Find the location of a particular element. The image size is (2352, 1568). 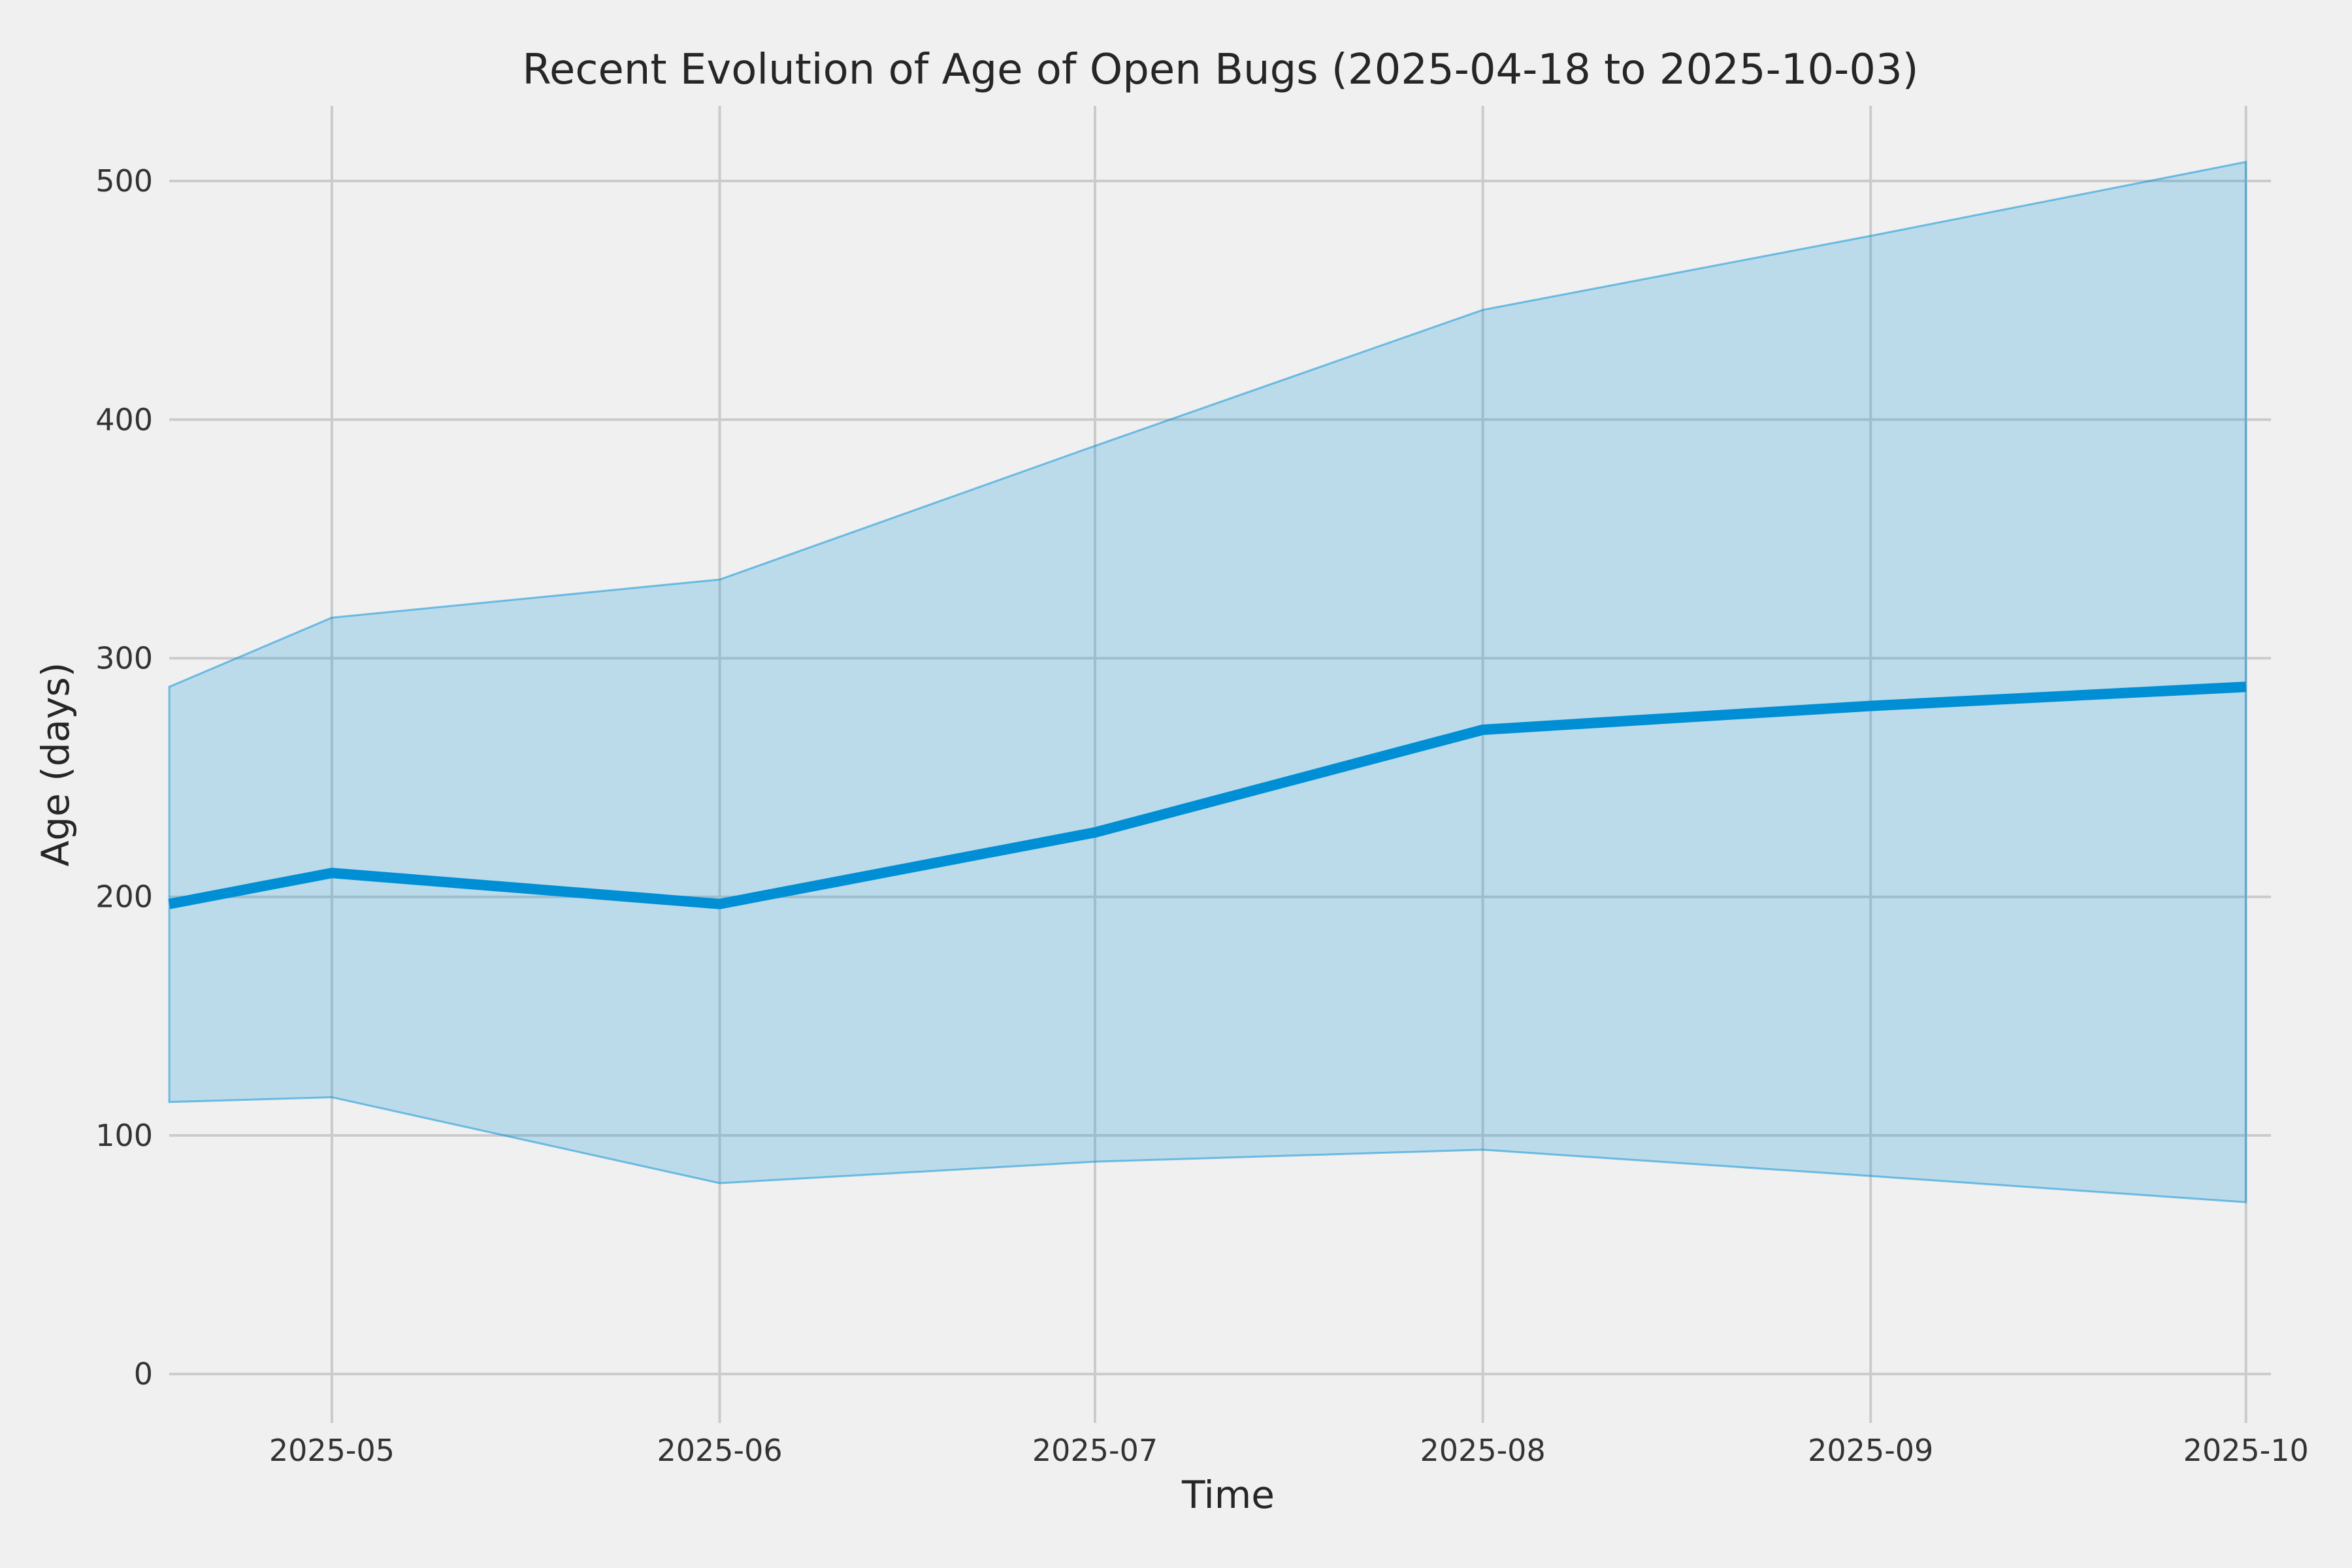

y-tick-label: 500 is located at coordinates (124, 181).